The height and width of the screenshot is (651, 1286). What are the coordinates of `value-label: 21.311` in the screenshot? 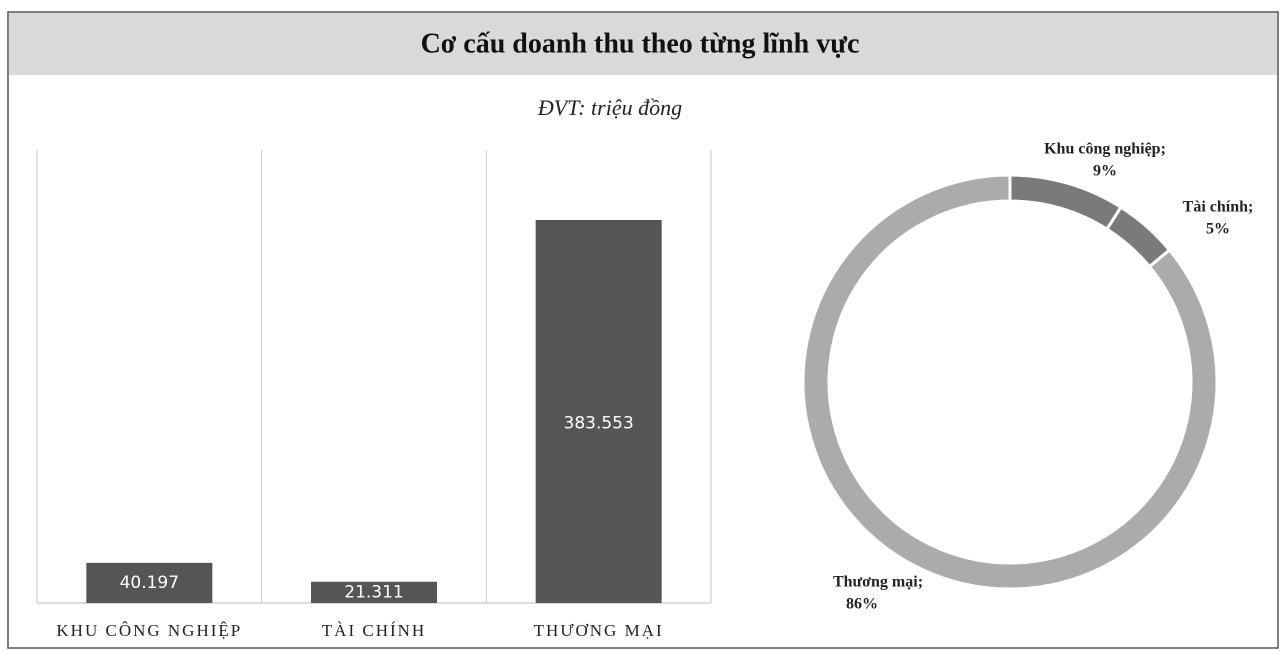 It's located at (373, 592).